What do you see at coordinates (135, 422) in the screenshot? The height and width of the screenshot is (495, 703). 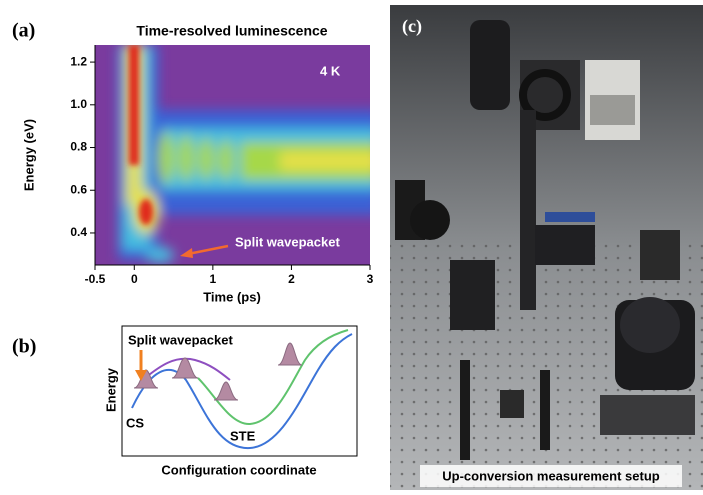 I see `state-label: CS` at bounding box center [135, 422].